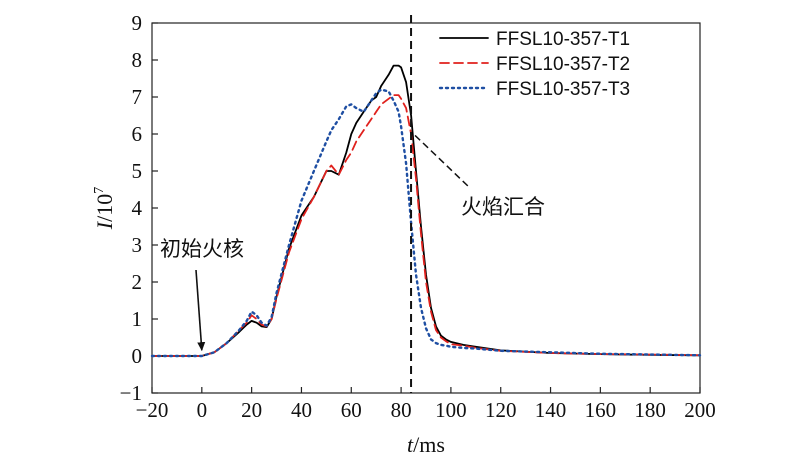  I want to click on ignition-arrow, so click(200, 310).